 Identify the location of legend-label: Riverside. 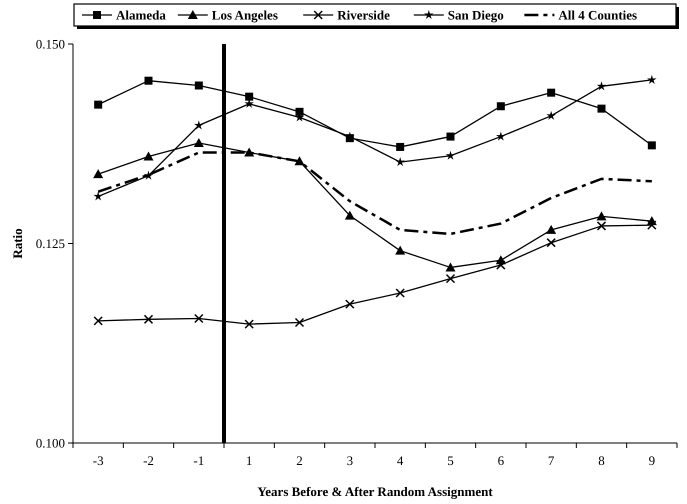
(363, 15).